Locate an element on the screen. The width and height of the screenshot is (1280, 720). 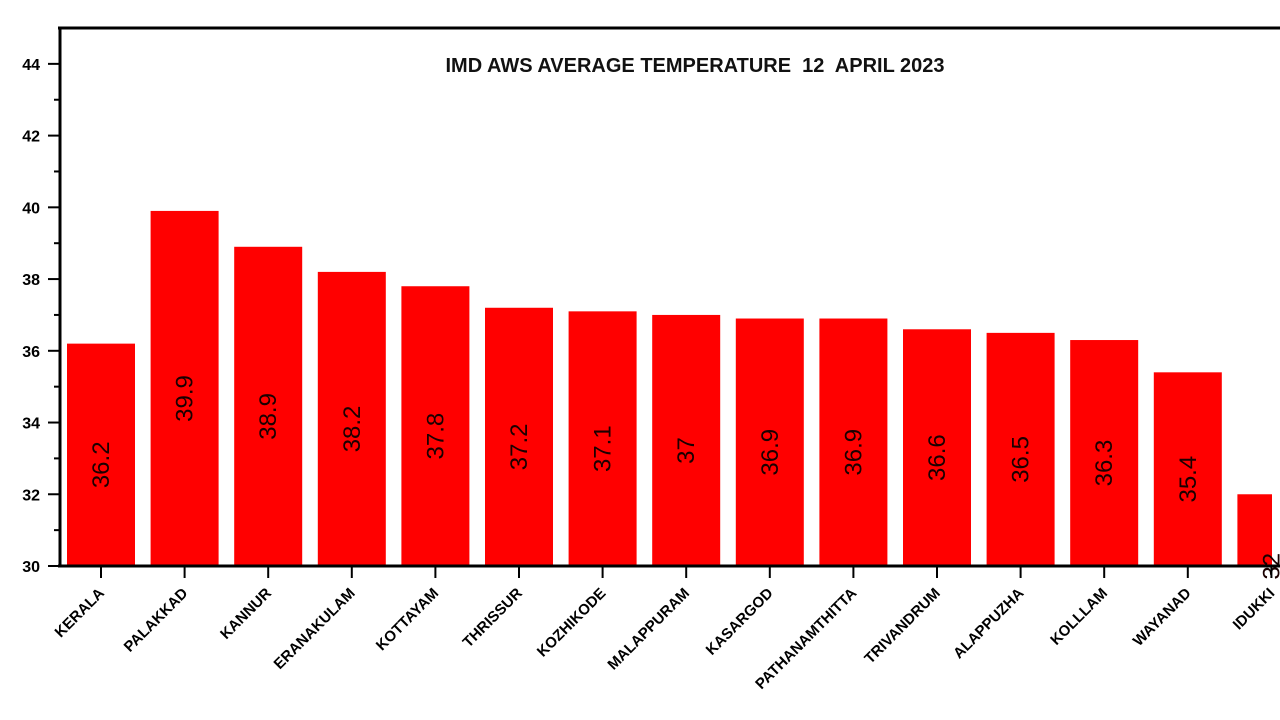
x-tick-label-trivandrum: TRIVANDRUM is located at coordinates (902, 626).